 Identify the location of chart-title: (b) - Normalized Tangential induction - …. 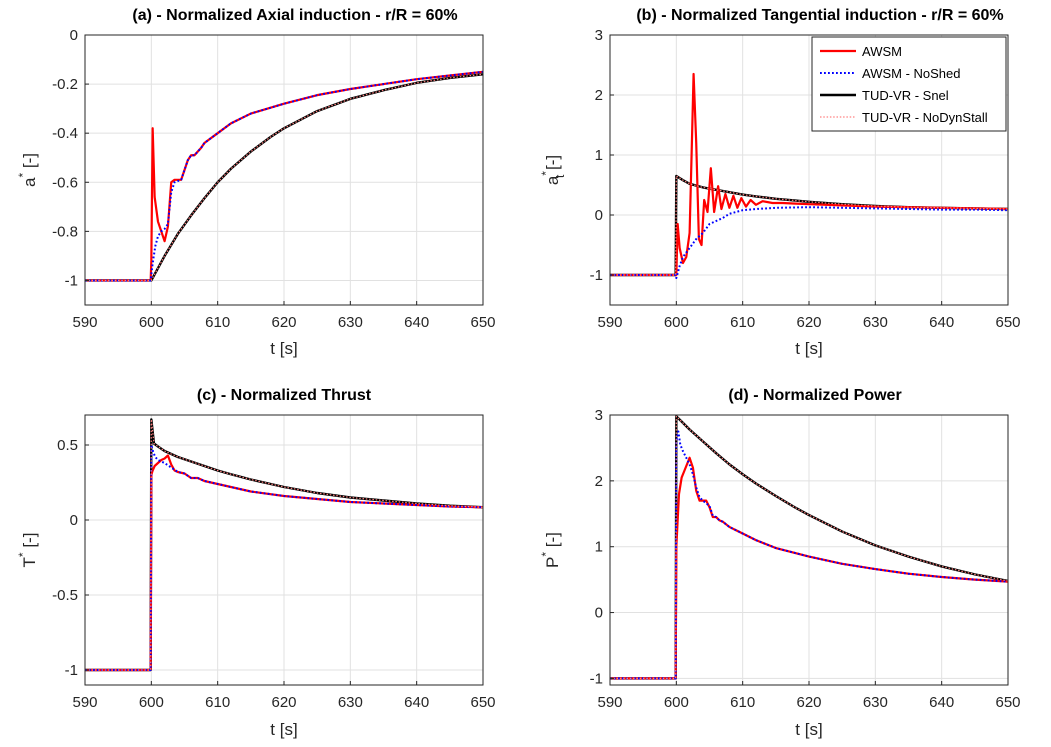
(819, 15).